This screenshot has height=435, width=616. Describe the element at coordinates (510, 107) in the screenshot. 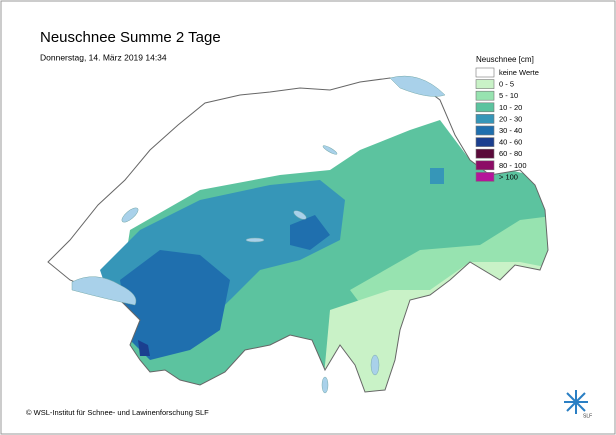

I see `legend-label: 10 - 20` at that location.